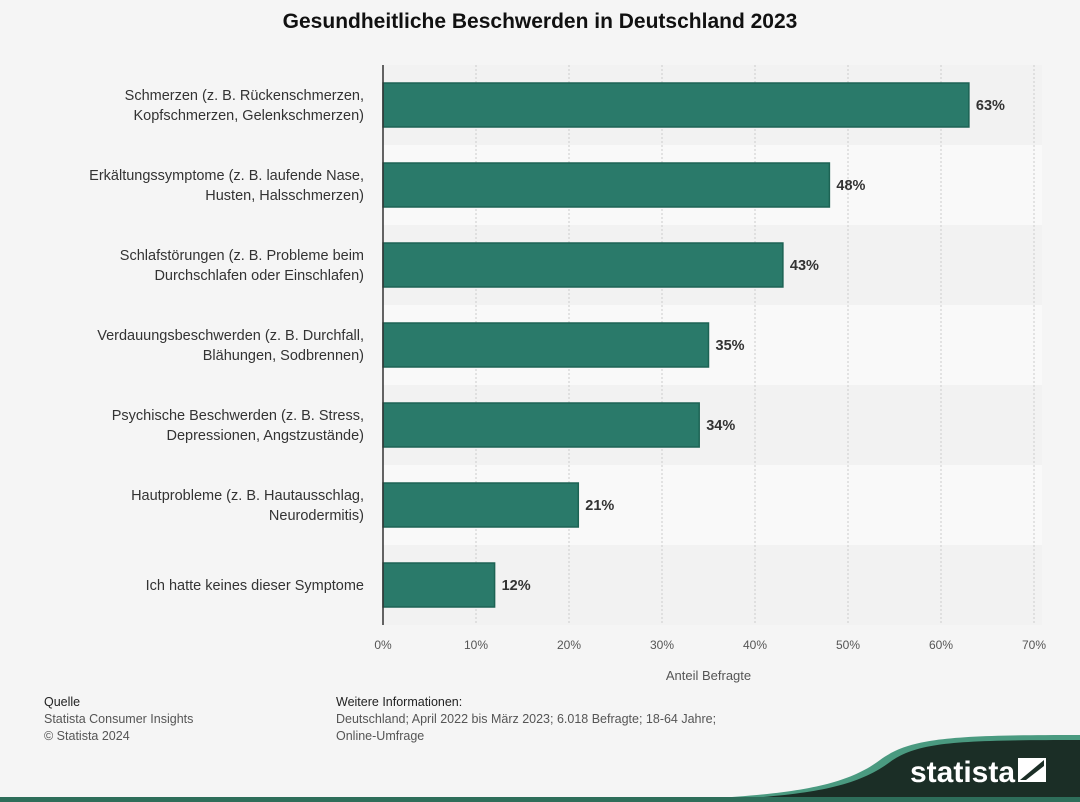 Image resolution: width=1080 pixels, height=802 pixels. Describe the element at coordinates (1034, 645) in the screenshot. I see `x-tick-label: 70%` at that location.